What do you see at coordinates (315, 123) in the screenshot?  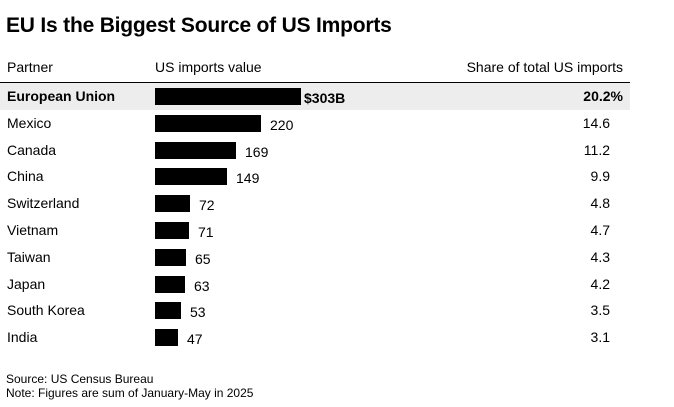 I see `table-row: Mexico 220 14.6` at bounding box center [315, 123].